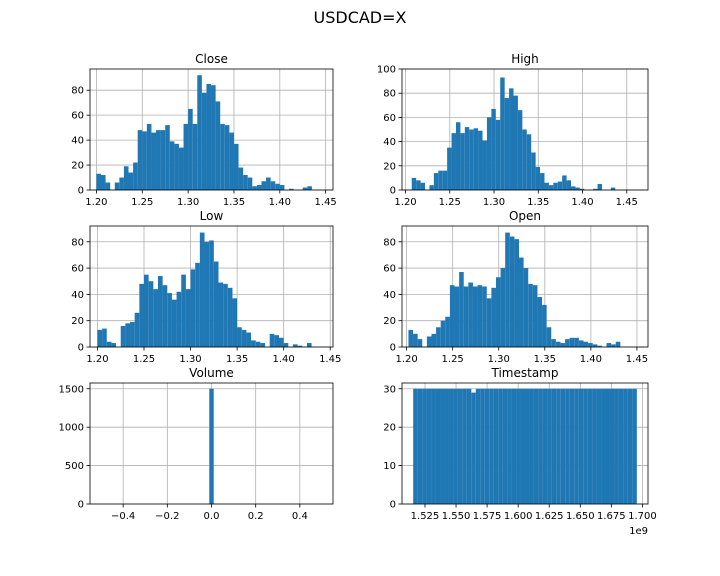 The height and width of the screenshot is (576, 720). What do you see at coordinates (77, 141) in the screenshot?
I see `y-tick-label: 40` at bounding box center [77, 141].